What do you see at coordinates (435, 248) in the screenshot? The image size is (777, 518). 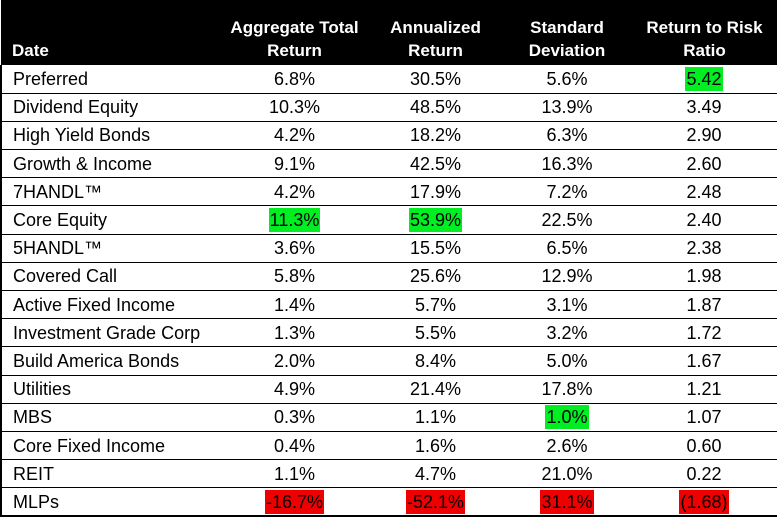 I see `cell-annualized: 15.5%` at bounding box center [435, 248].